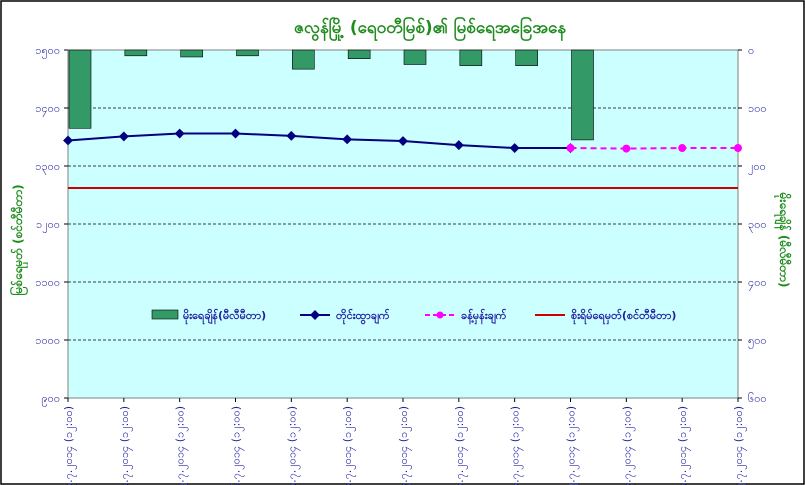 The width and height of the screenshot is (805, 485). Describe the element at coordinates (315, 315) in the screenshot. I see `legend-marker-observed` at that location.